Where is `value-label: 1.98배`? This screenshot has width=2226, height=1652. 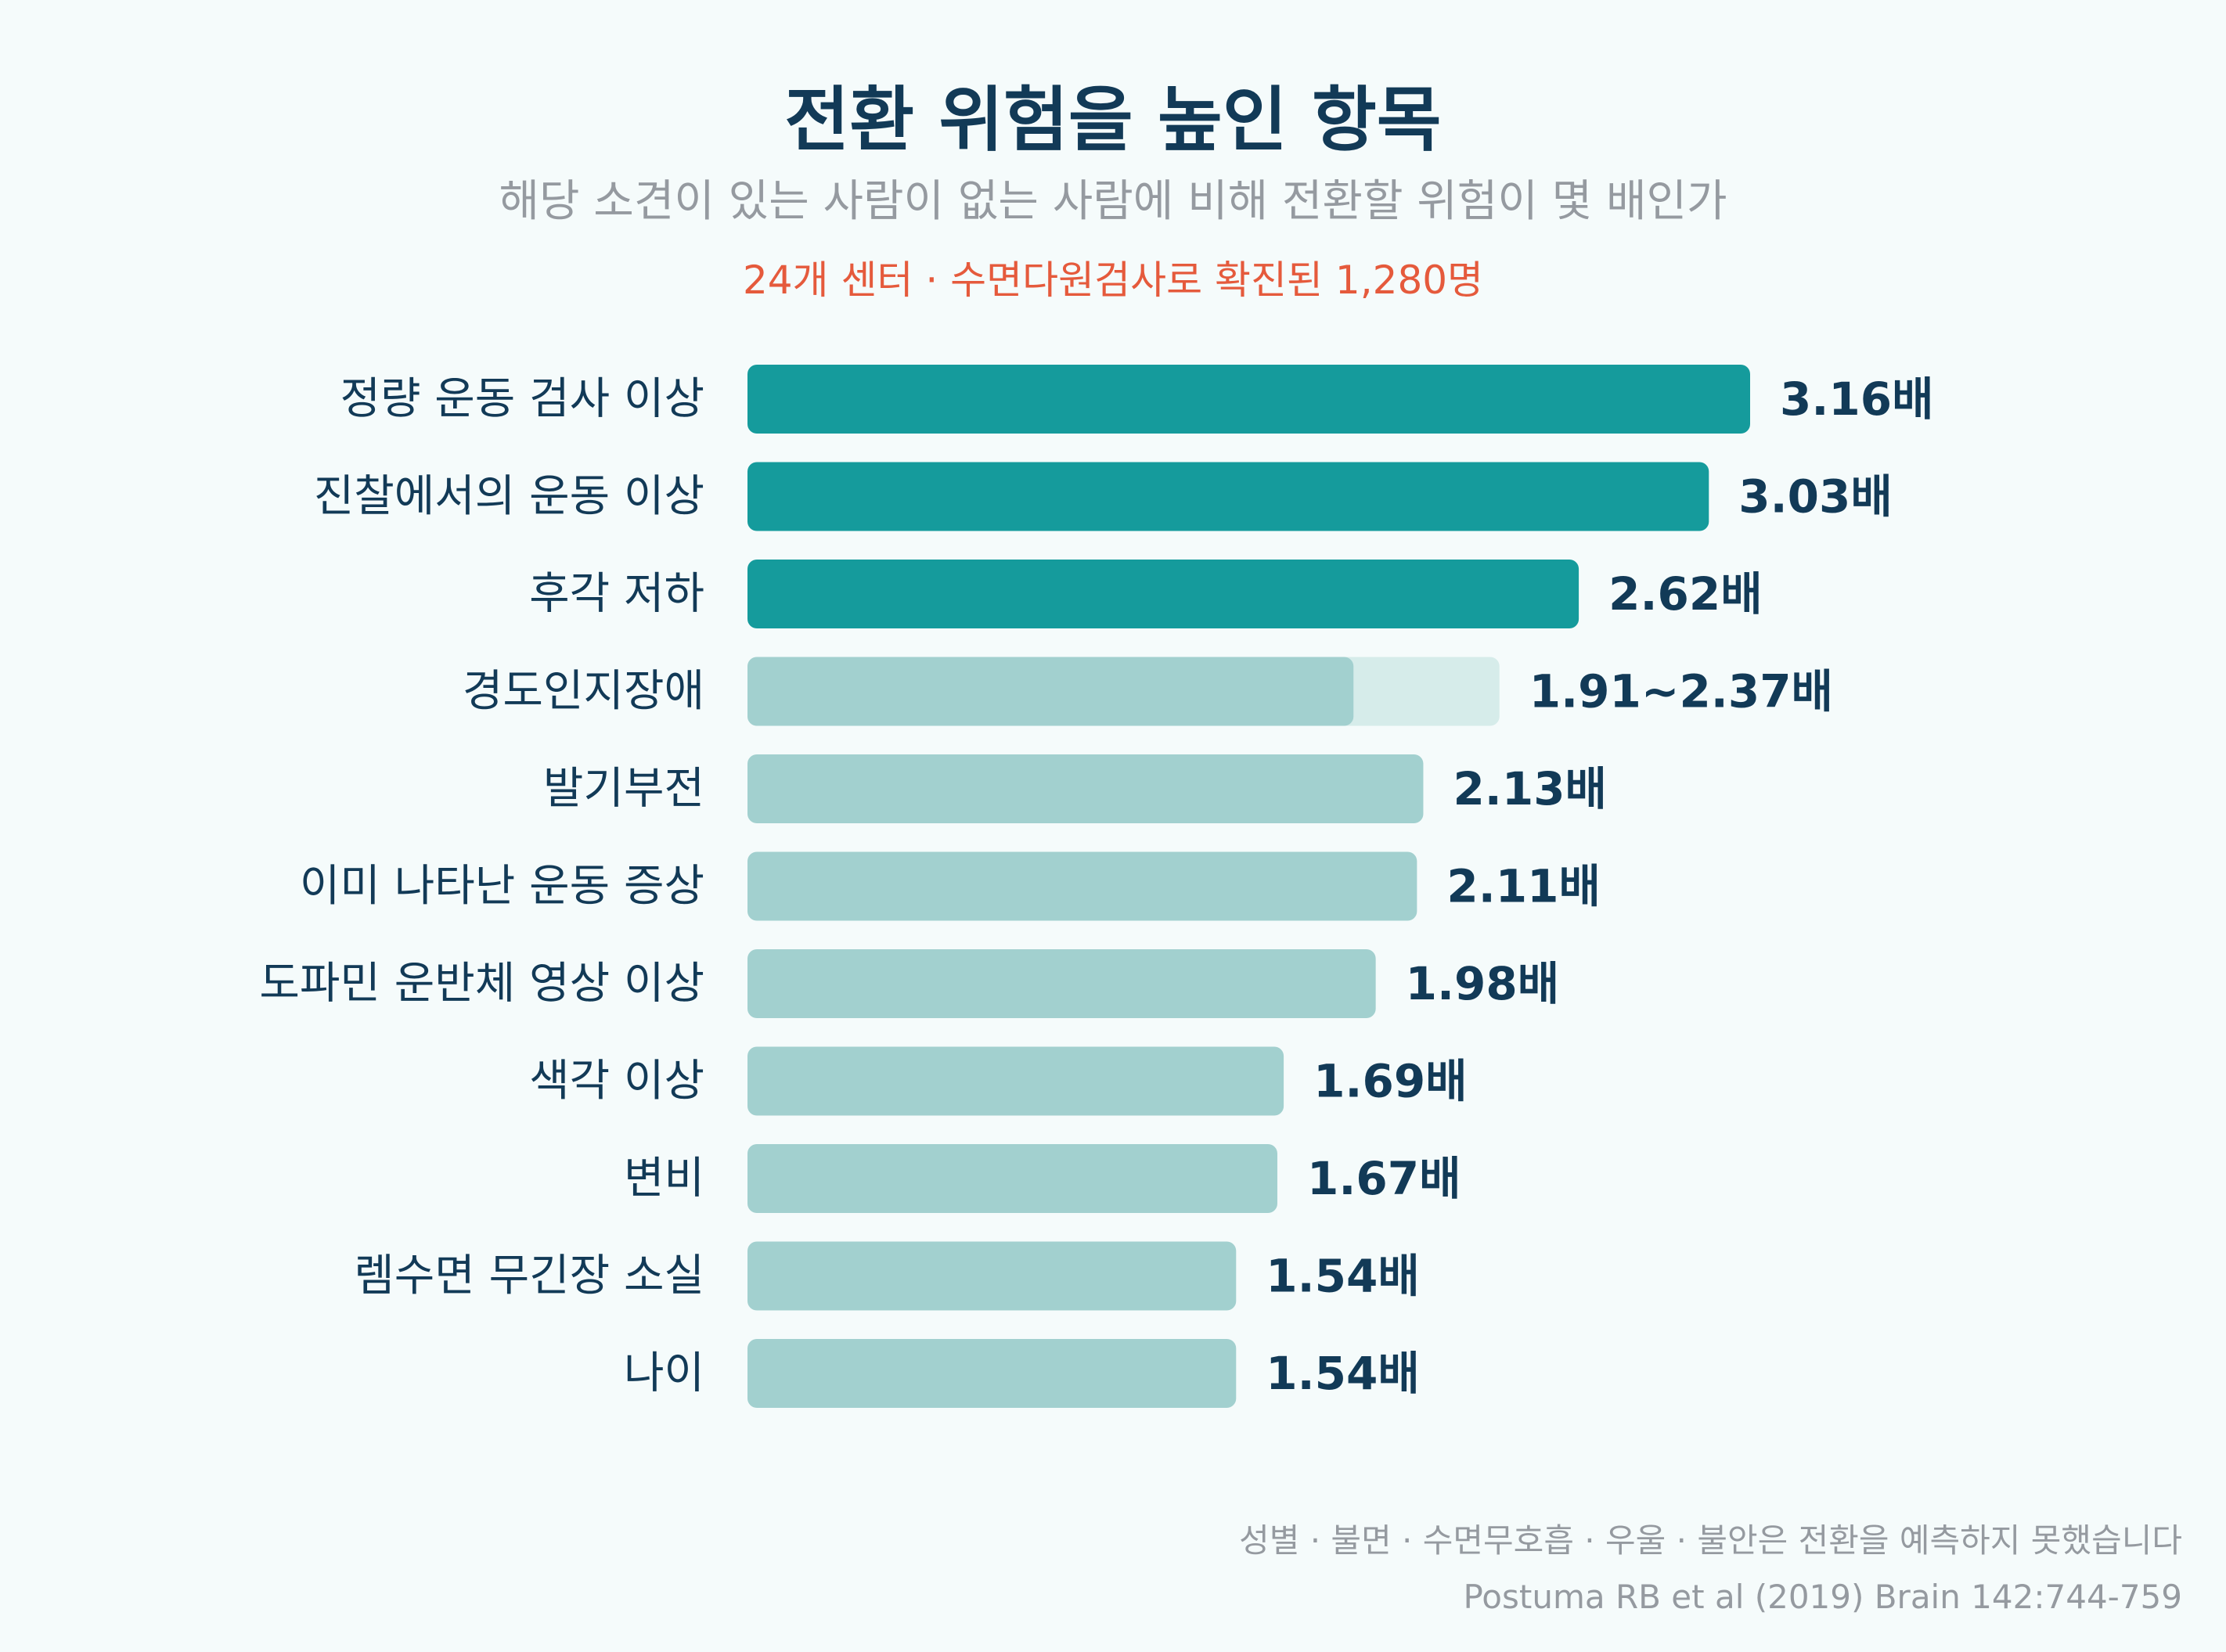 value-label: 1.98배 is located at coordinates (1482, 983).